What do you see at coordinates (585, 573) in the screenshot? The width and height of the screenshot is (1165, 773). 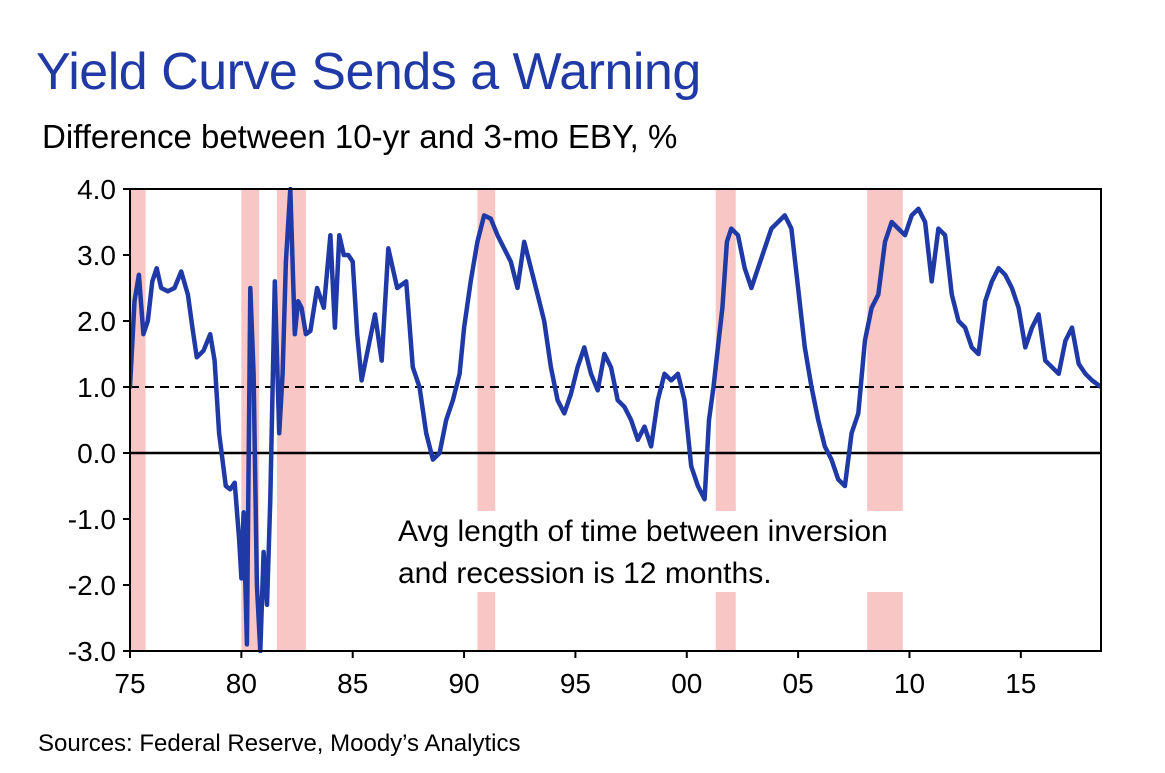 I see `annotation-line-2: and recession is 12 months.` at bounding box center [585, 573].